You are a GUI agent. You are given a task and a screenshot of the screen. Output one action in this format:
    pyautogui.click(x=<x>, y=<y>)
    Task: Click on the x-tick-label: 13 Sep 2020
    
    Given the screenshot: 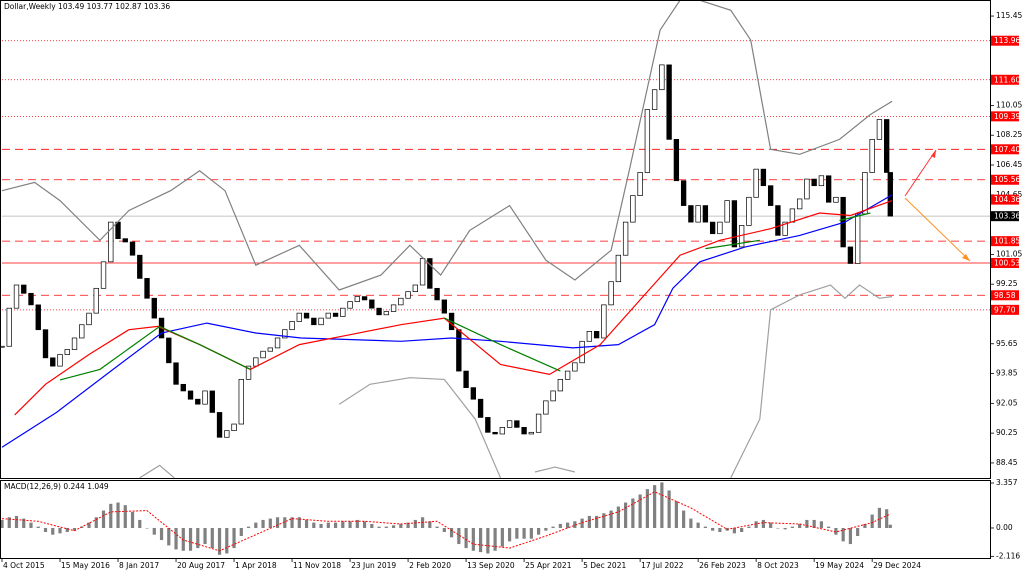 What is the action you would take?
    pyautogui.click(x=491, y=565)
    